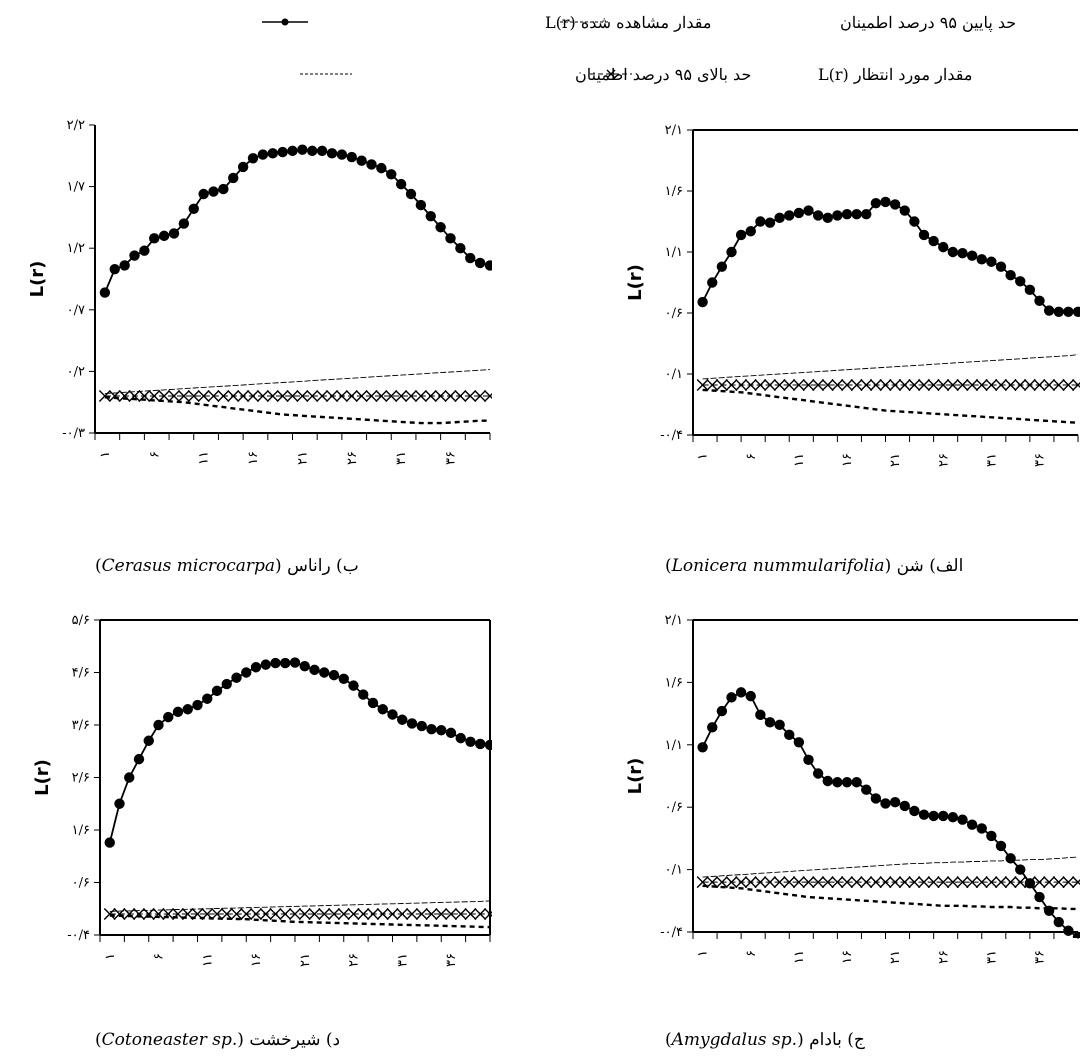  What do you see at coordinates (285, 22) in the screenshot?
I see `legend-swatch-marker` at bounding box center [285, 22].